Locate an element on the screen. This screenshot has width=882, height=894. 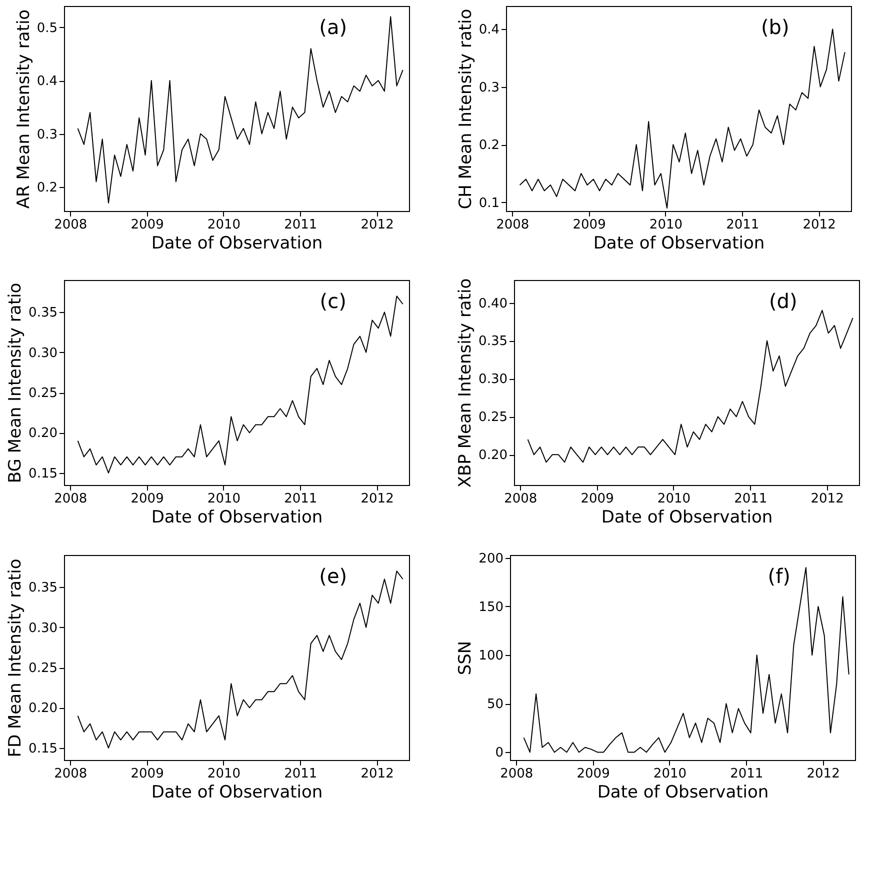
y-tick-label: 0.1 is located at coordinates (489, 203).